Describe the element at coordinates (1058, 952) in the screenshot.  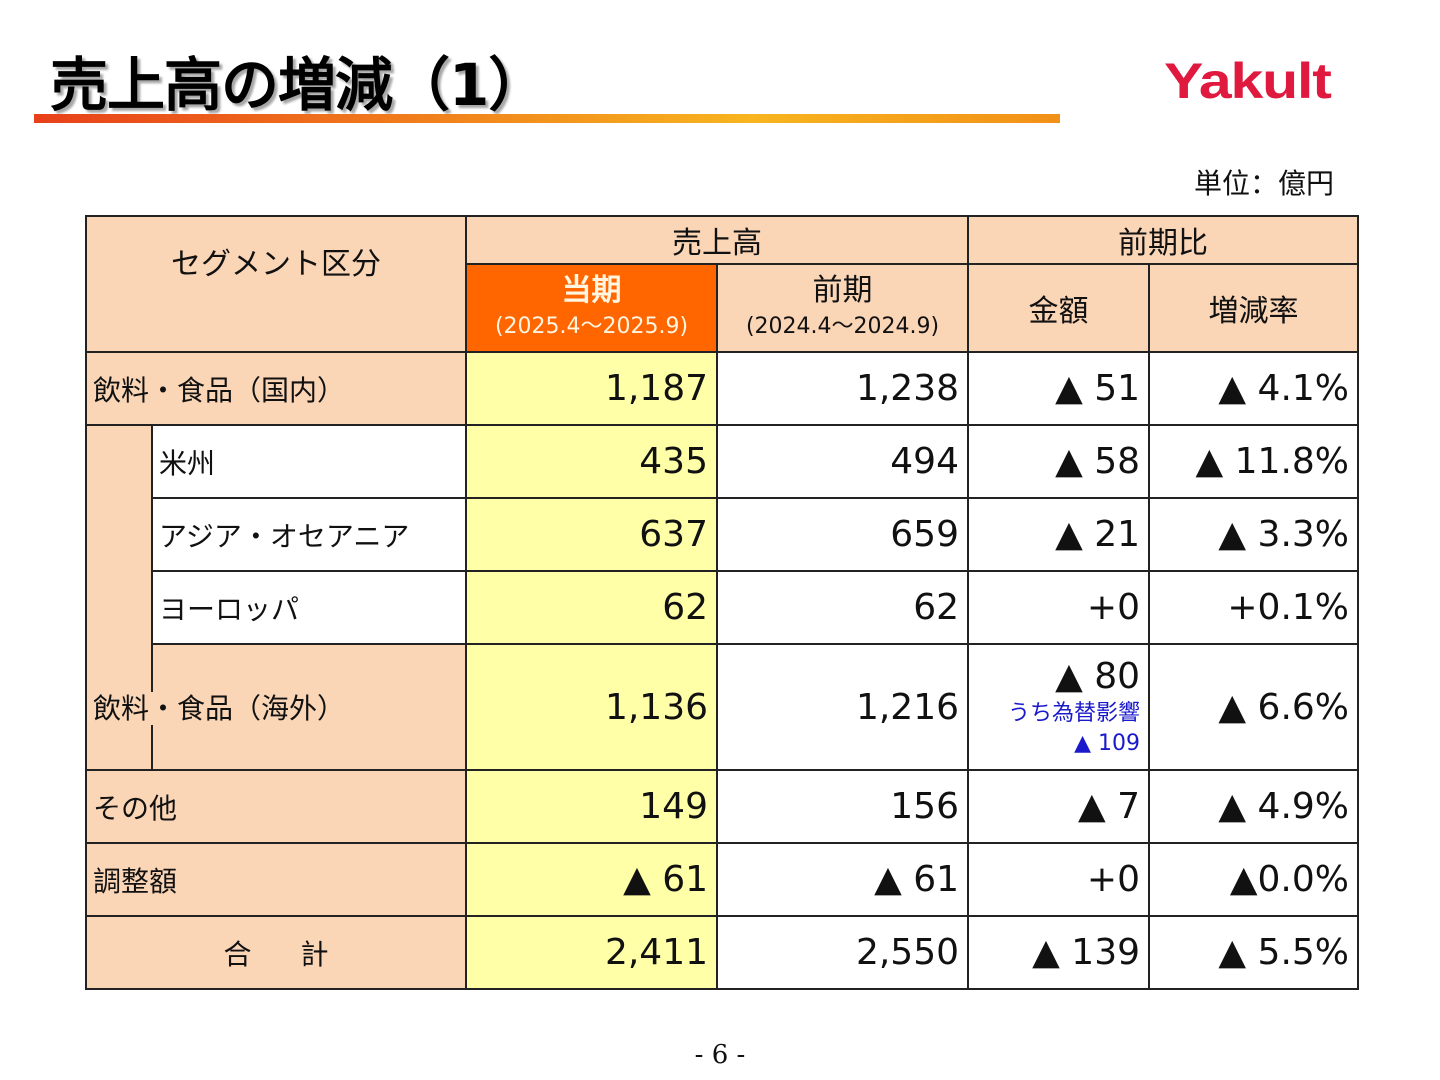
I see `change-amount: ▲ 139` at that location.